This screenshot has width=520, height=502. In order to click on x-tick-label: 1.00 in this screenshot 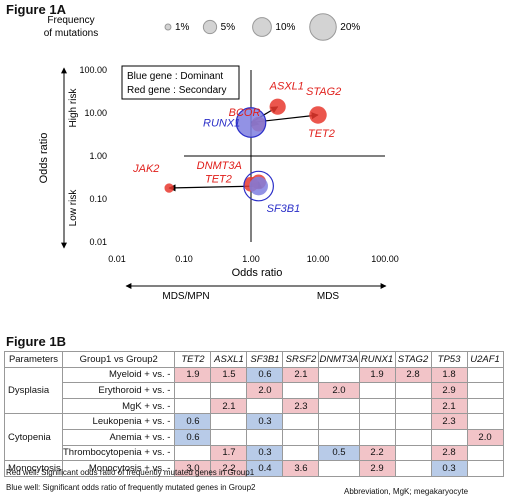, I will do `click(251, 259)`.